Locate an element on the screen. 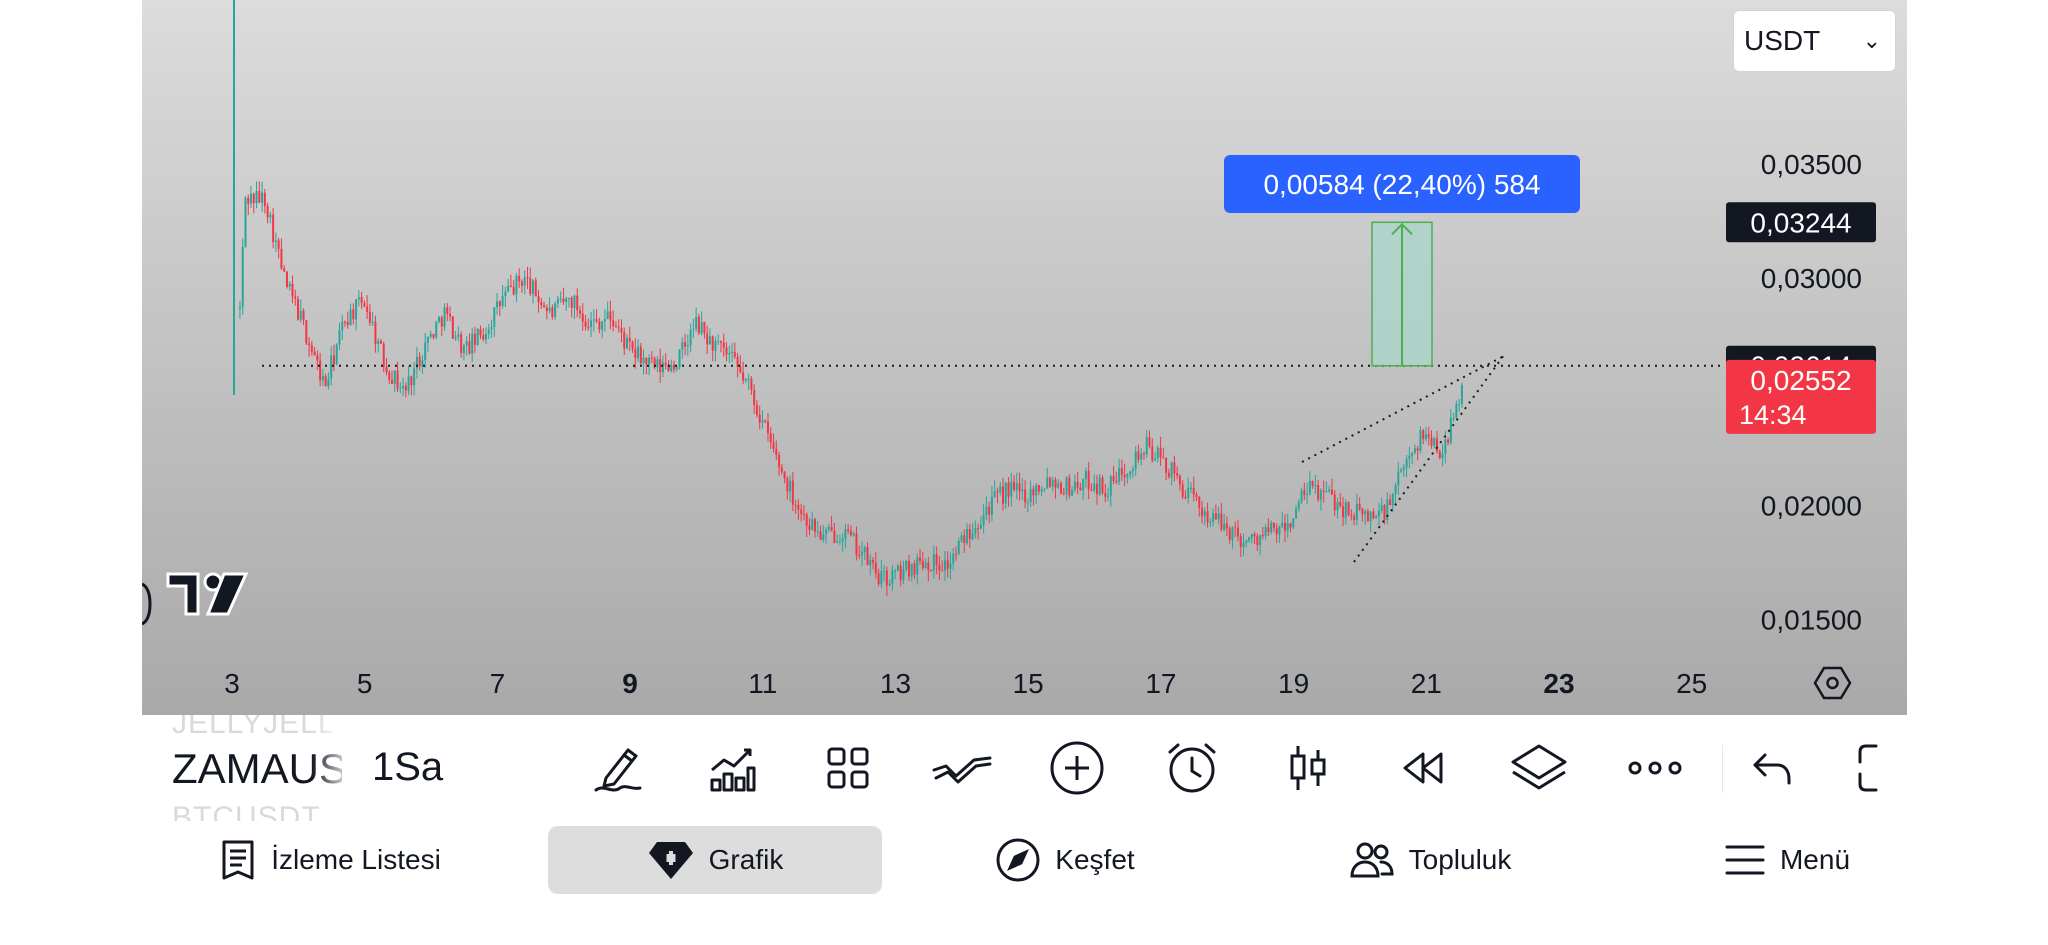 Image resolution: width=2048 pixels, height=945 pixels. drawing-tools-icon is located at coordinates (962, 768).